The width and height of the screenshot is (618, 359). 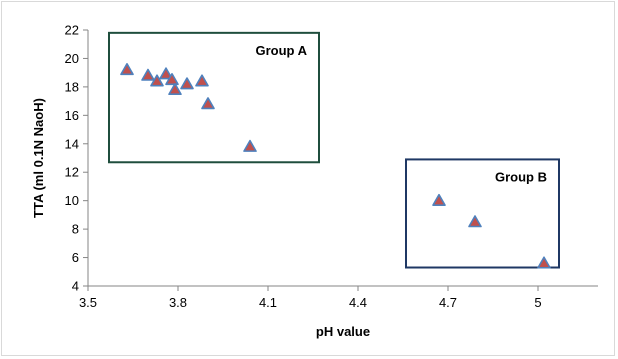 I want to click on y-tick-label: 18, so click(x=72, y=86).